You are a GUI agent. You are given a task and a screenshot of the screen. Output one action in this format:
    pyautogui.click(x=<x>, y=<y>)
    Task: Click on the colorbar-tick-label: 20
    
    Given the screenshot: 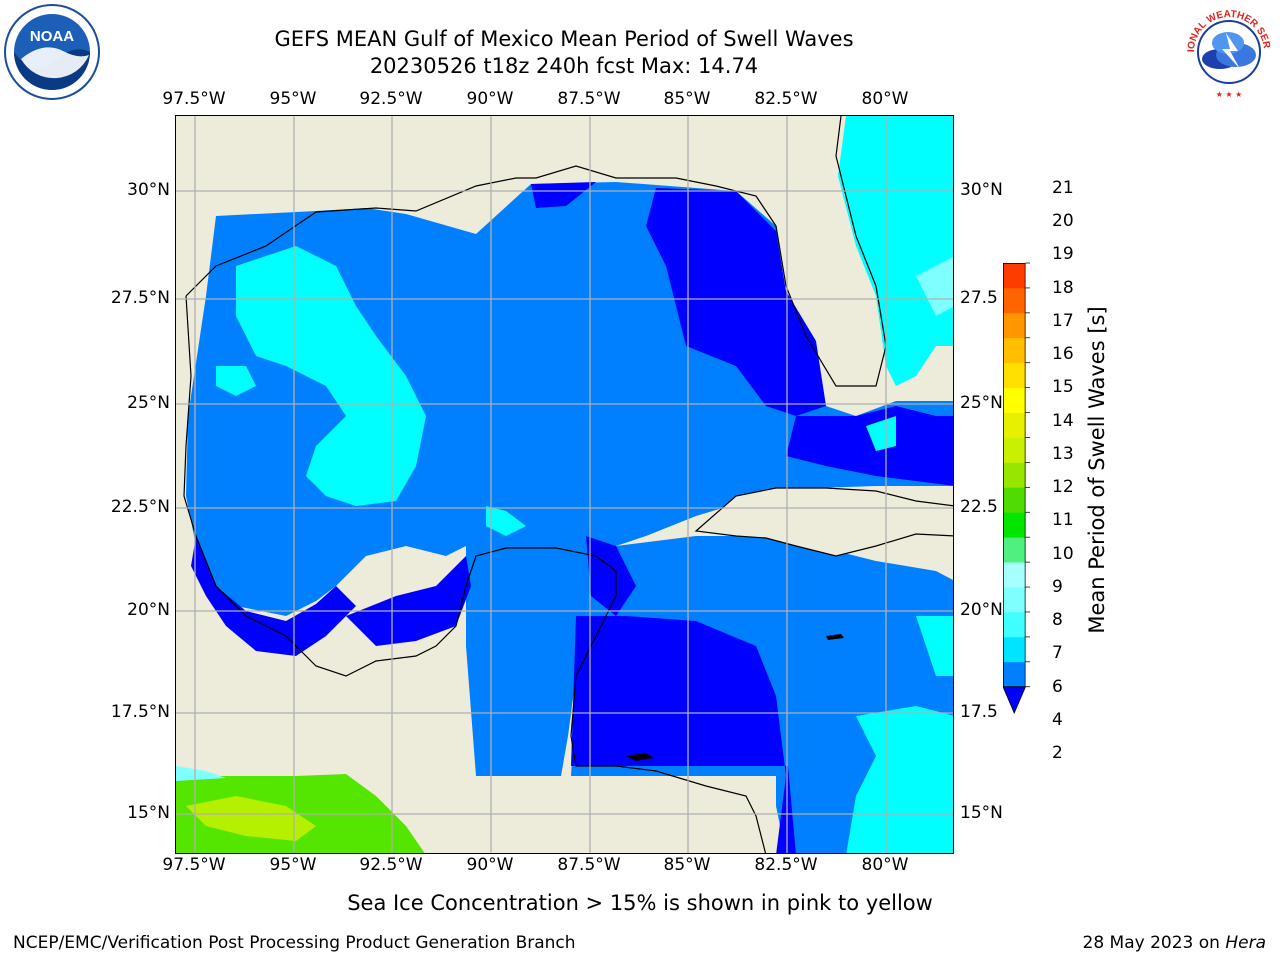 What is the action you would take?
    pyautogui.click(x=1063, y=221)
    